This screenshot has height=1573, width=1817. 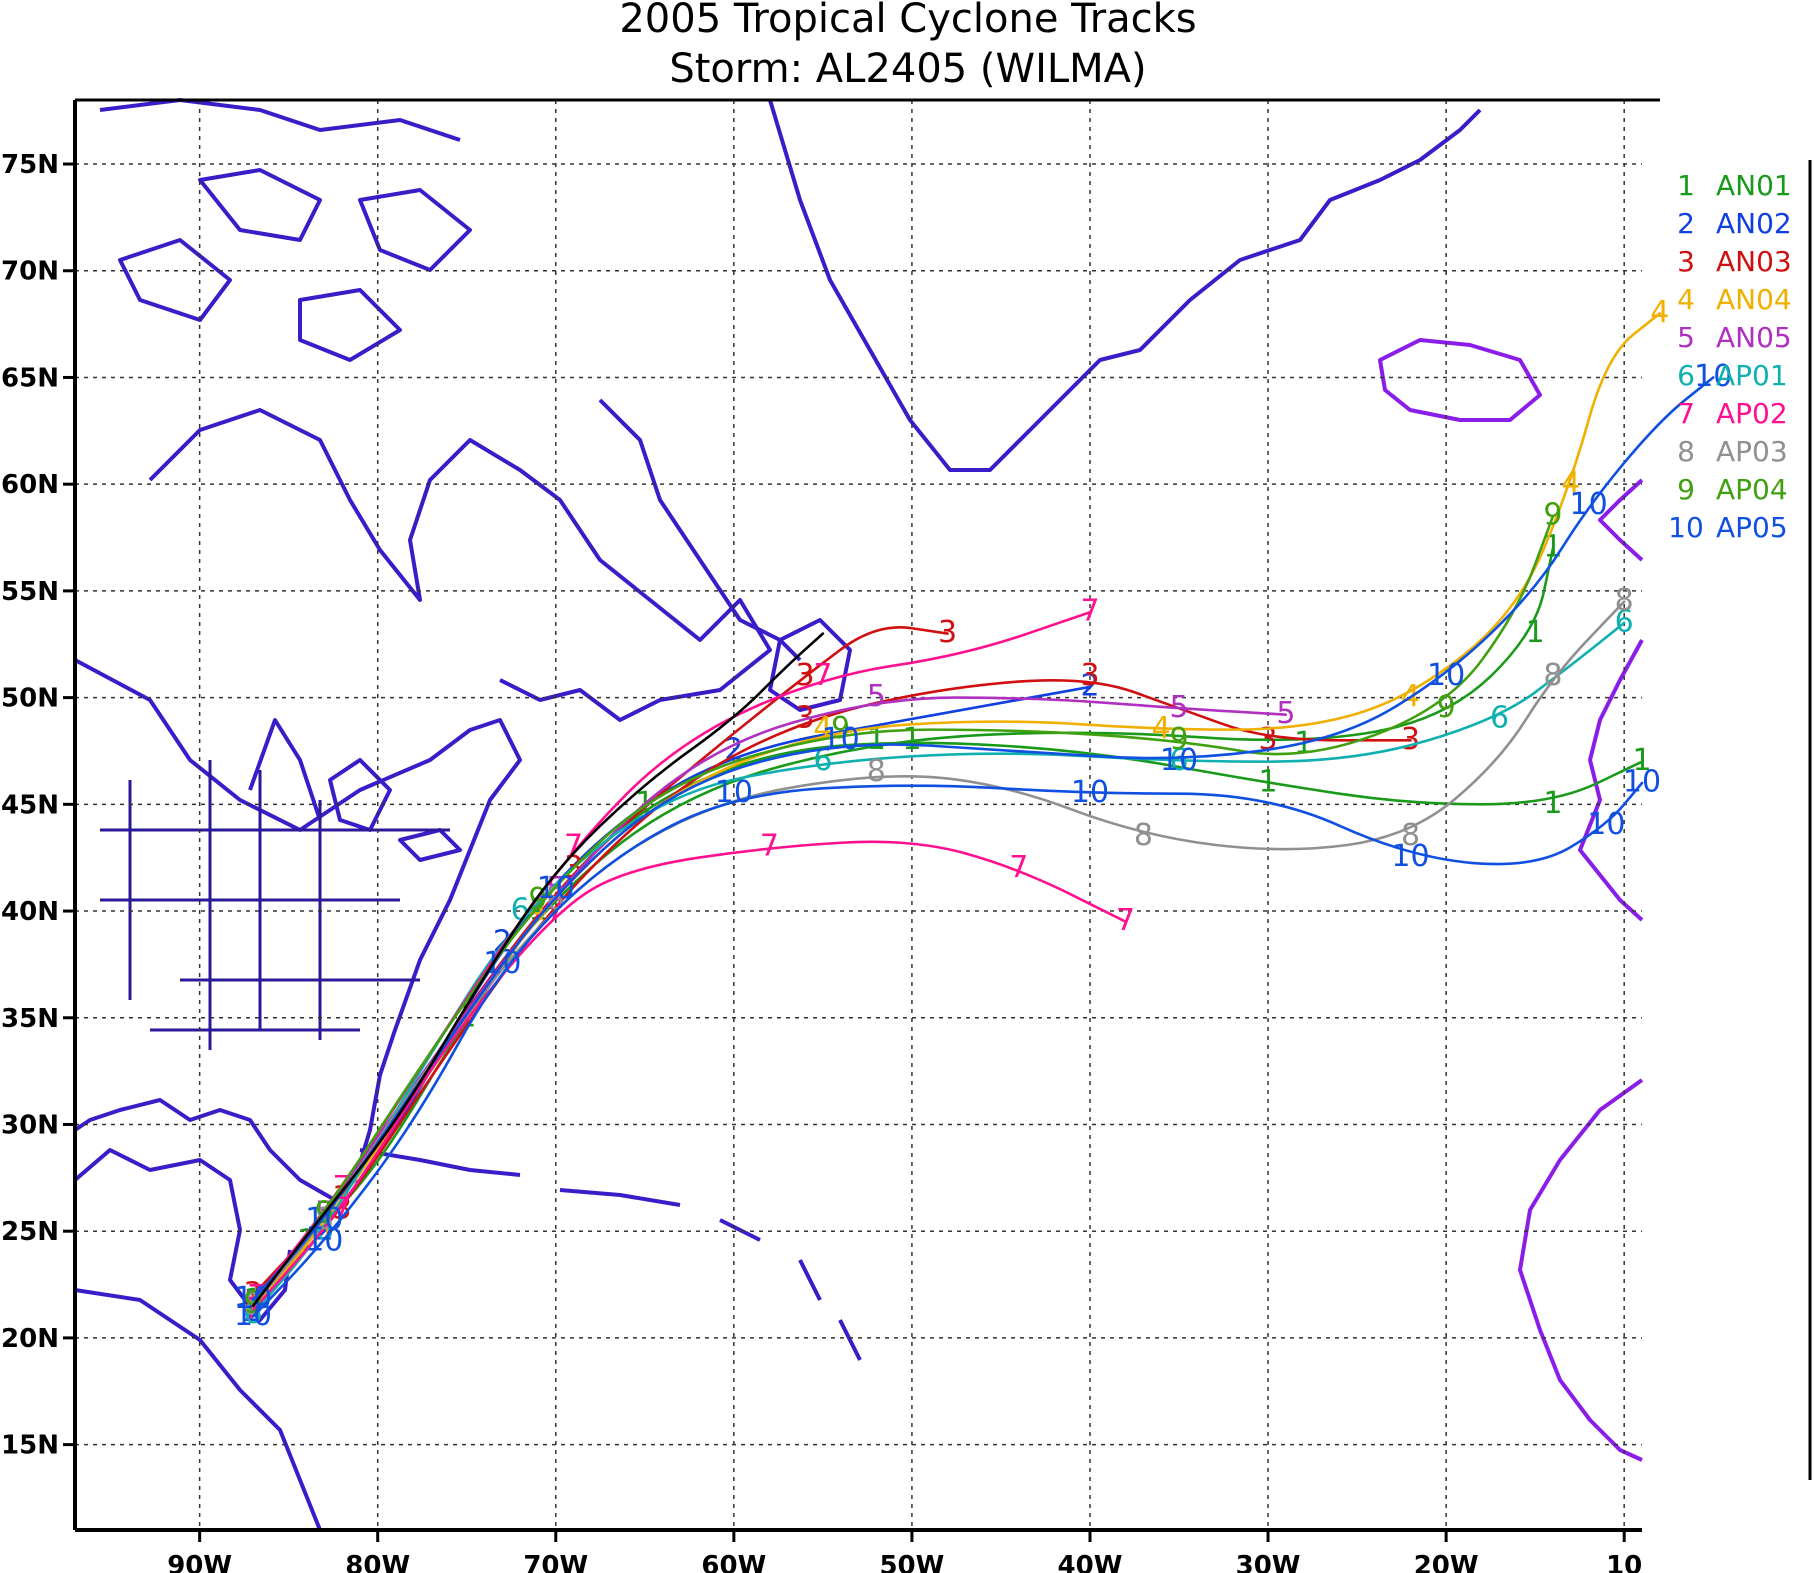 What do you see at coordinates (1686, 337) in the screenshot?
I see `legend-number: 5` at bounding box center [1686, 337].